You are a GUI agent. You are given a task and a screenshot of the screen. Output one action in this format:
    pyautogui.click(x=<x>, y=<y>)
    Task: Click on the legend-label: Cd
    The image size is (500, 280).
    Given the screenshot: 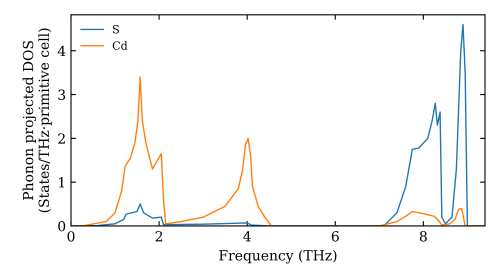 What is the action you would take?
    pyautogui.click(x=120, y=45)
    